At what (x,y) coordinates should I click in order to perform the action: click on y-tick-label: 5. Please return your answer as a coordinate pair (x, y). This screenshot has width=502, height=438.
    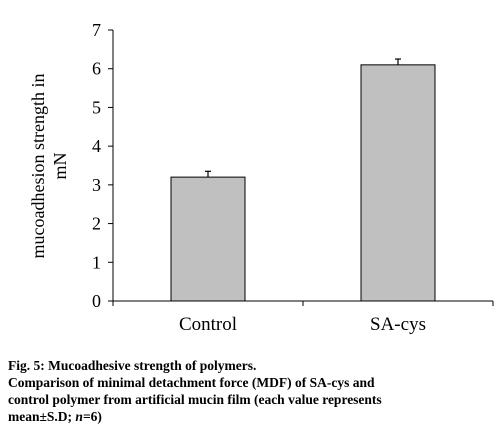
    Looking at the image, I should click on (96, 107).